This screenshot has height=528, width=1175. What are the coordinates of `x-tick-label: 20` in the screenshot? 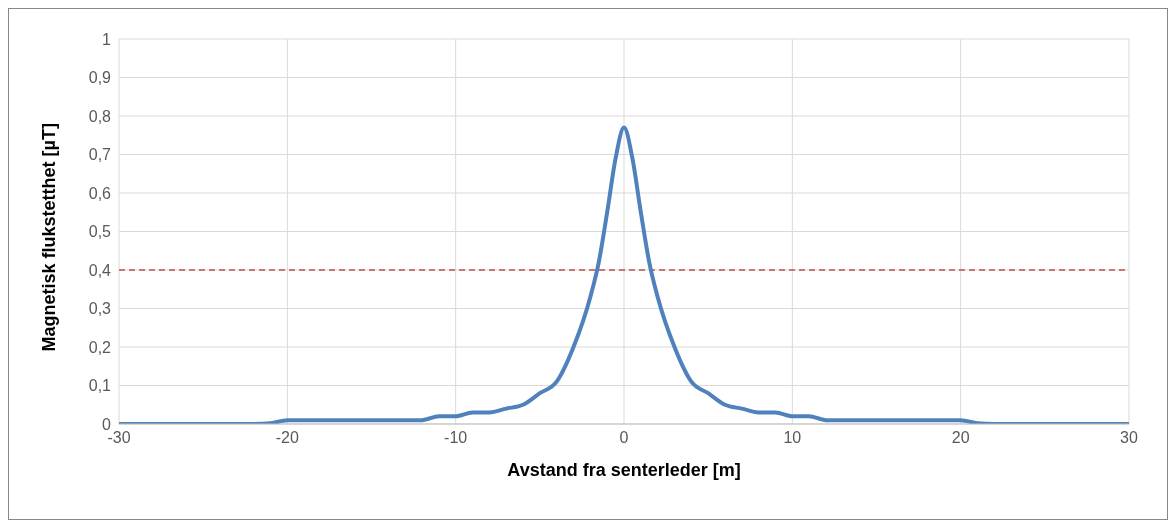 It's located at (960, 438).